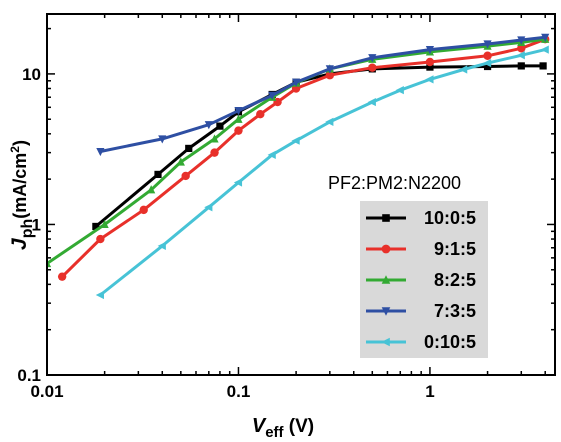 This screenshot has width=561, height=442. I want to click on x-axis-label: Veff (V), so click(283, 426).